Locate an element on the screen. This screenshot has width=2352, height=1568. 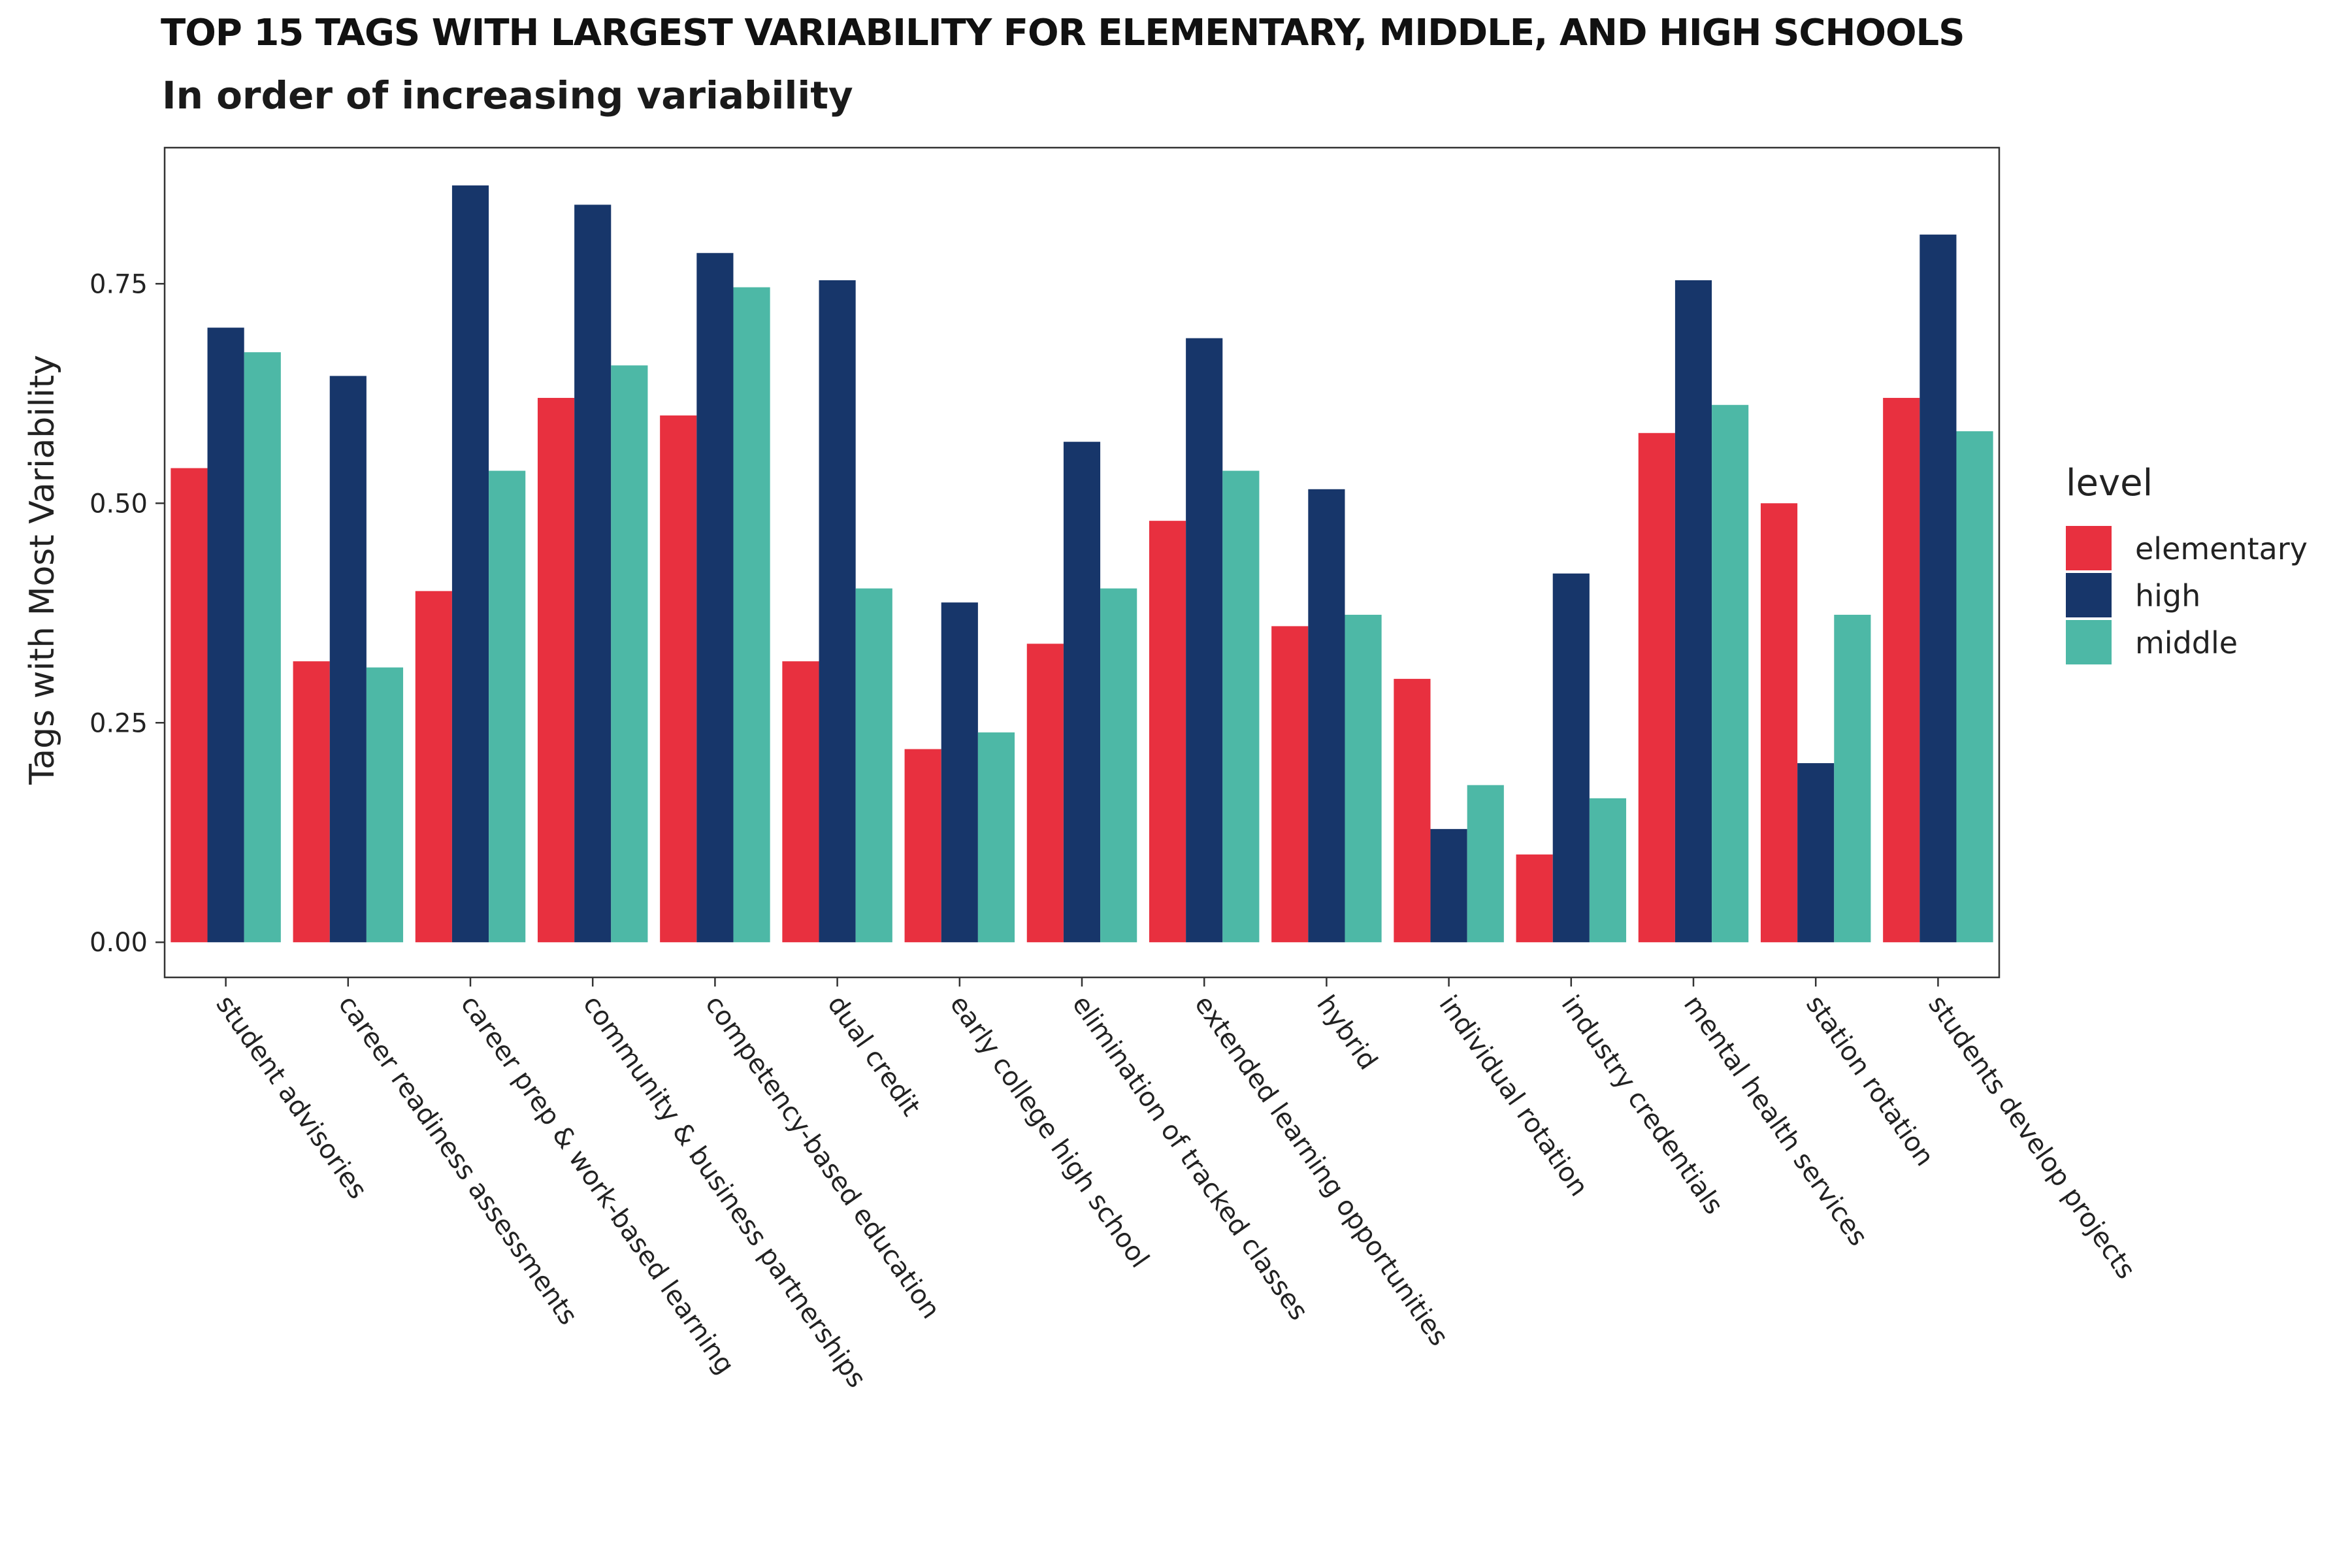
x-tick-label: early college high school is located at coordinates (1049, 1131).